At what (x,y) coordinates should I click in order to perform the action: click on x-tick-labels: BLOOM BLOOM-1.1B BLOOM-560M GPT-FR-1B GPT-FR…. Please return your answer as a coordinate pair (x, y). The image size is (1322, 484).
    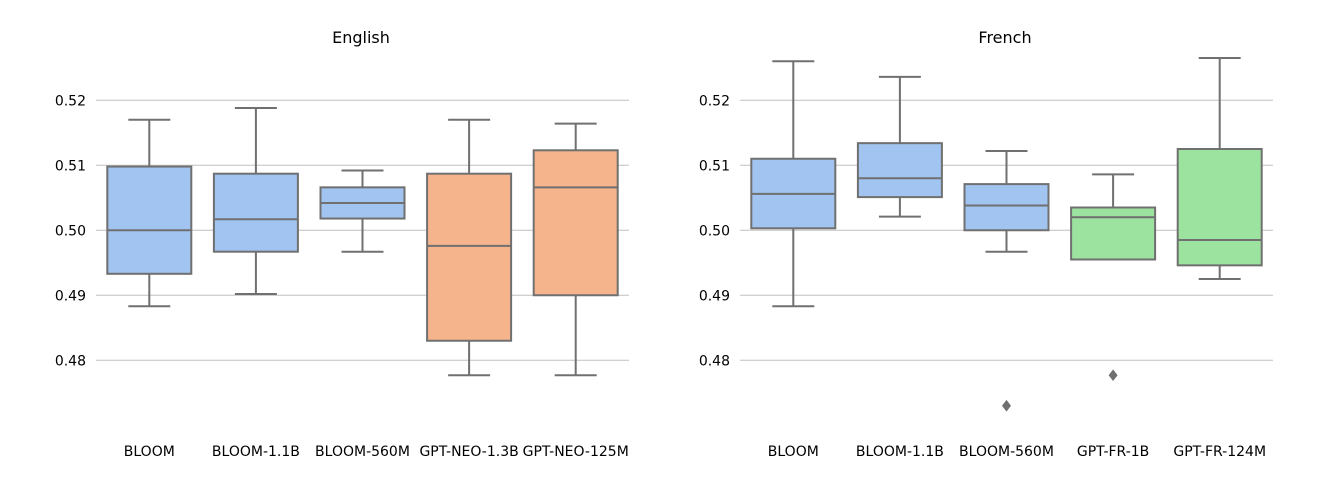
    Looking at the image, I should click on (1017, 452).